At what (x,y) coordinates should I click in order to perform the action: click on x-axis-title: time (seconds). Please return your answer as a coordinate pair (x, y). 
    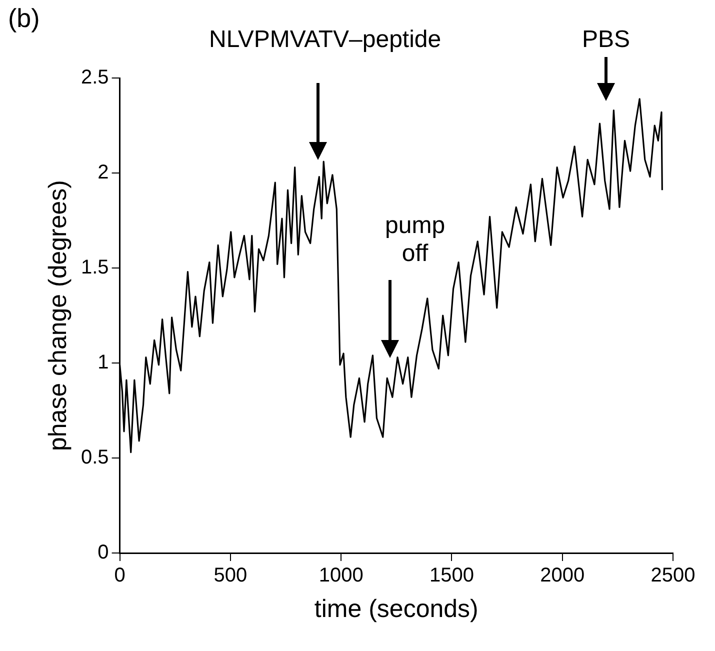
    Looking at the image, I should click on (396, 608).